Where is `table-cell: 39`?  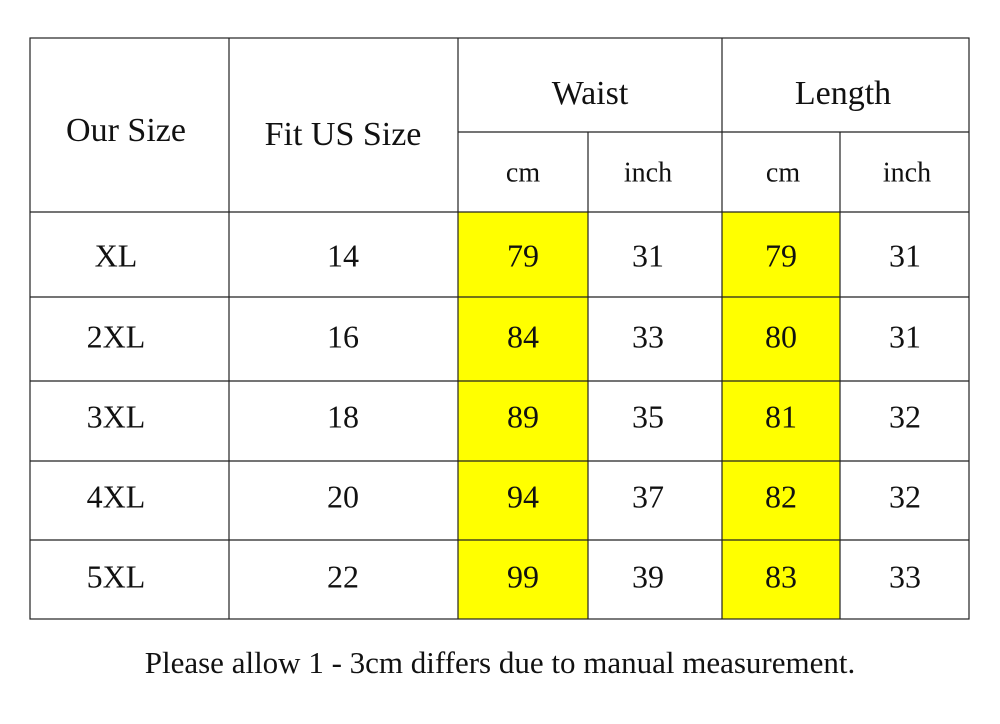 table-cell: 39 is located at coordinates (648, 576).